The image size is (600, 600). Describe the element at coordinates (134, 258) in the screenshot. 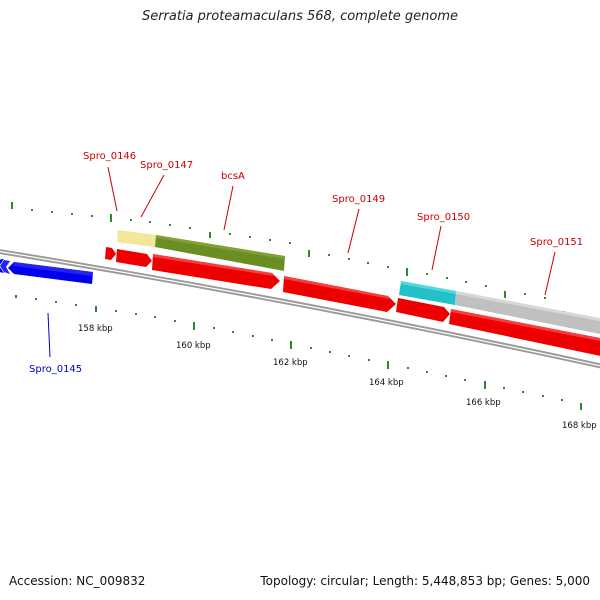

I see `gene-red-a` at that location.